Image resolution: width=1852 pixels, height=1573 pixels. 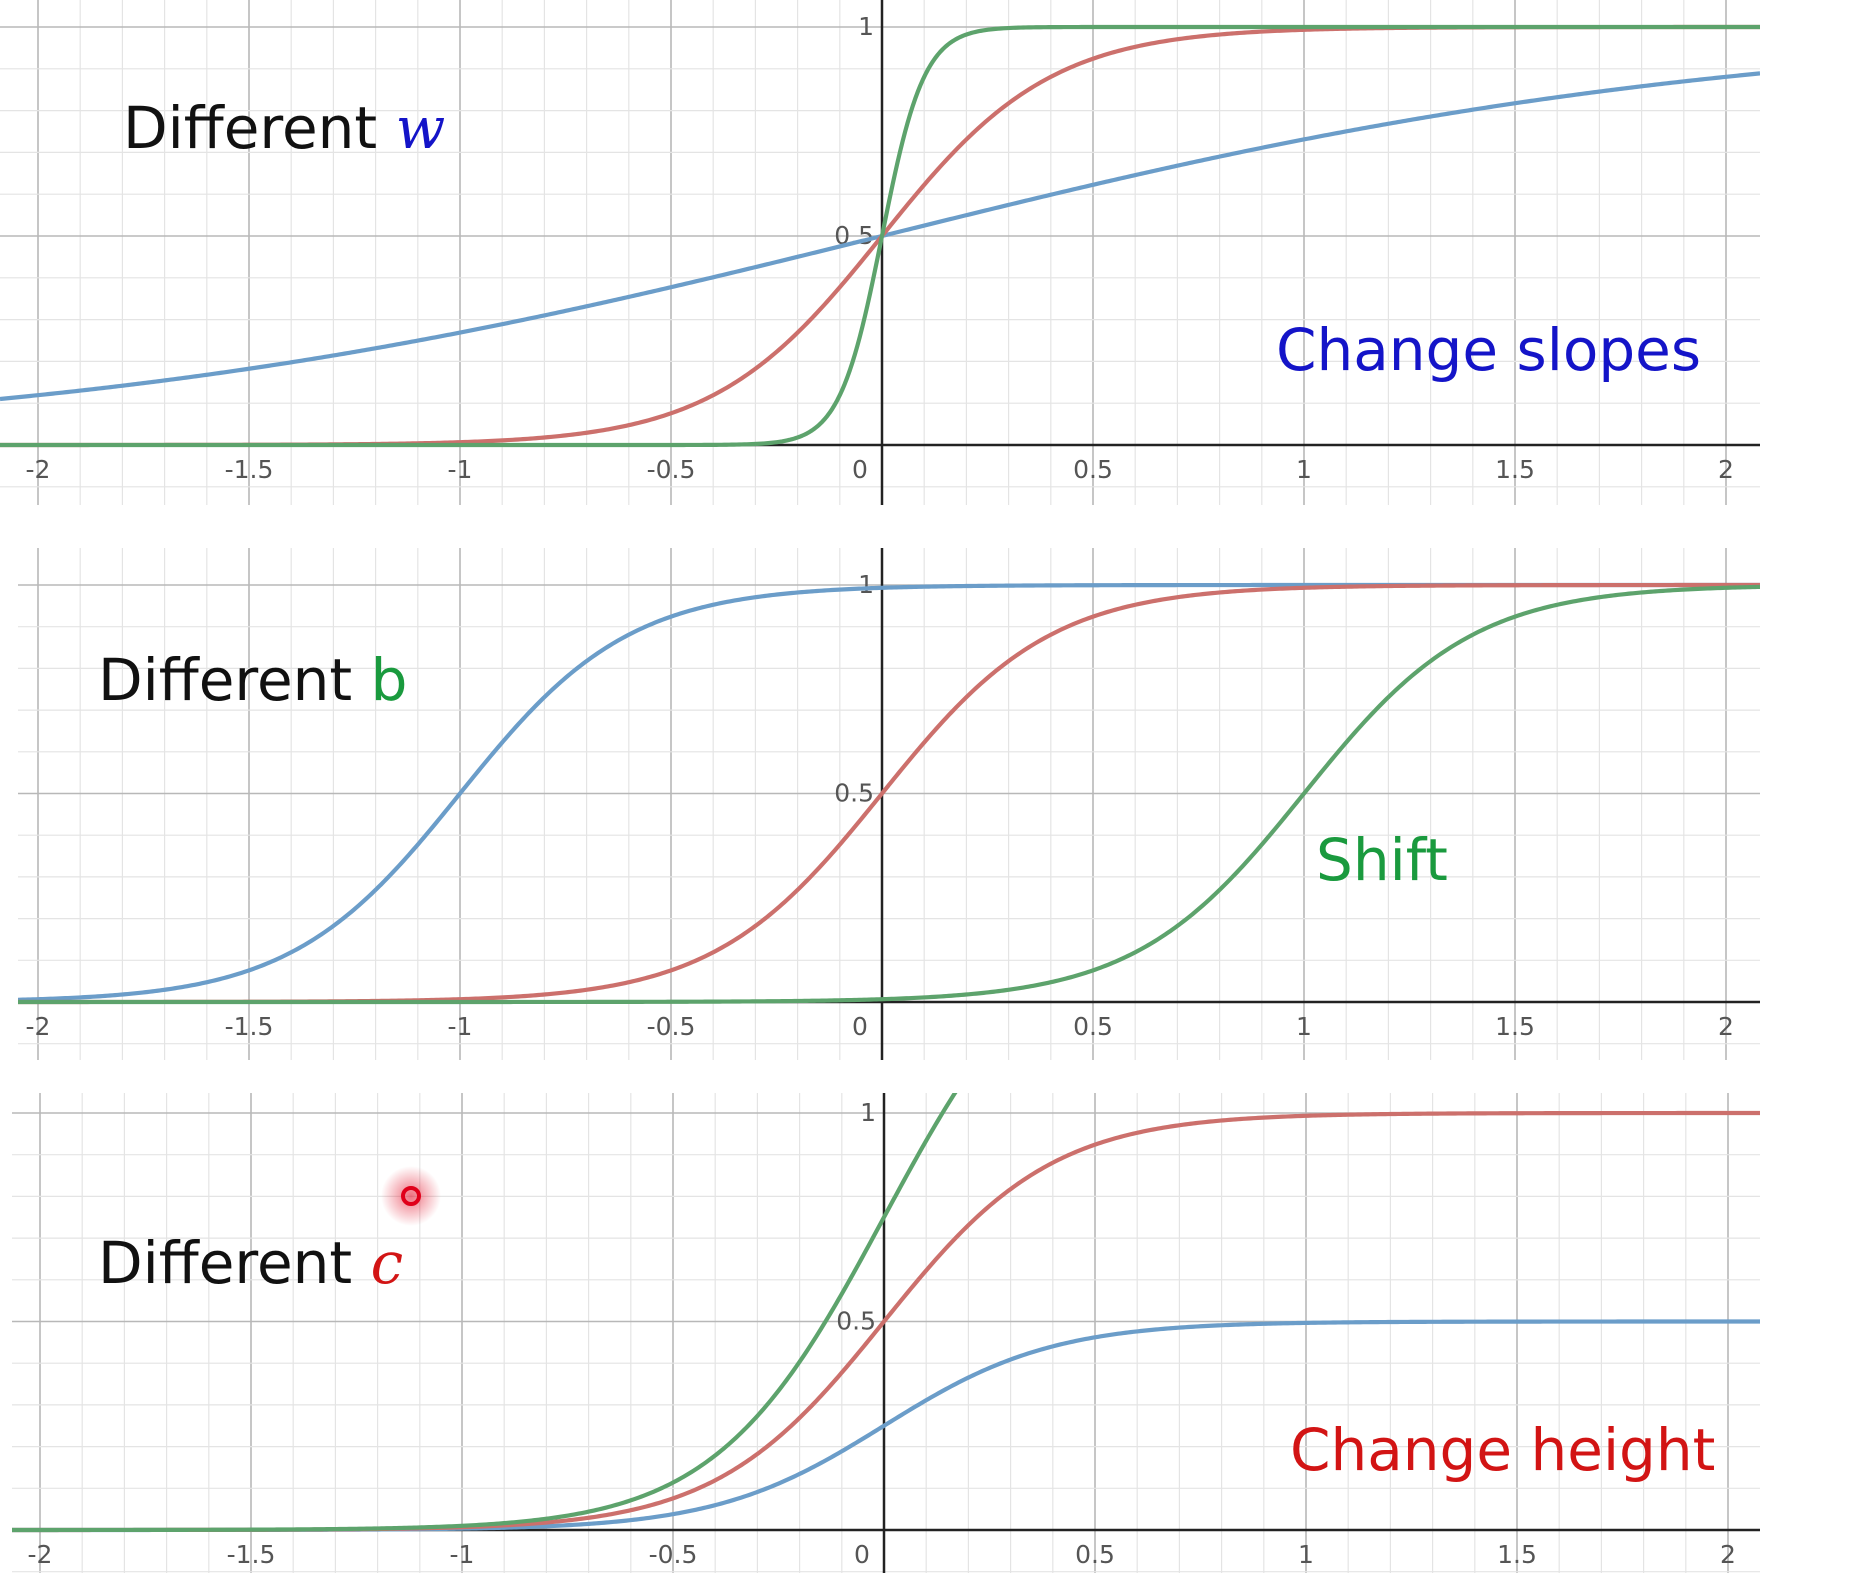 What do you see at coordinates (1382, 860) in the screenshot?
I see `panel-annotation: Shift` at bounding box center [1382, 860].